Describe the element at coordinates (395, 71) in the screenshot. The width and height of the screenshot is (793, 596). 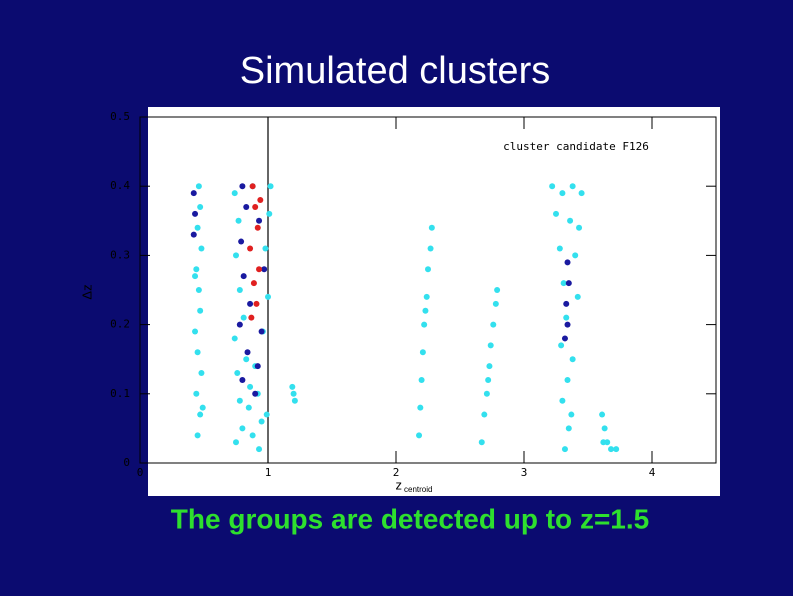
I see `slide-title: Simulated clusters` at that location.